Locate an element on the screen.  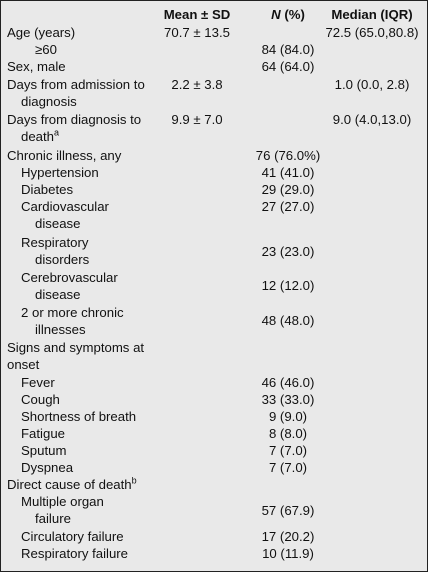
row-label: Multiple organ is located at coordinates (62, 501).